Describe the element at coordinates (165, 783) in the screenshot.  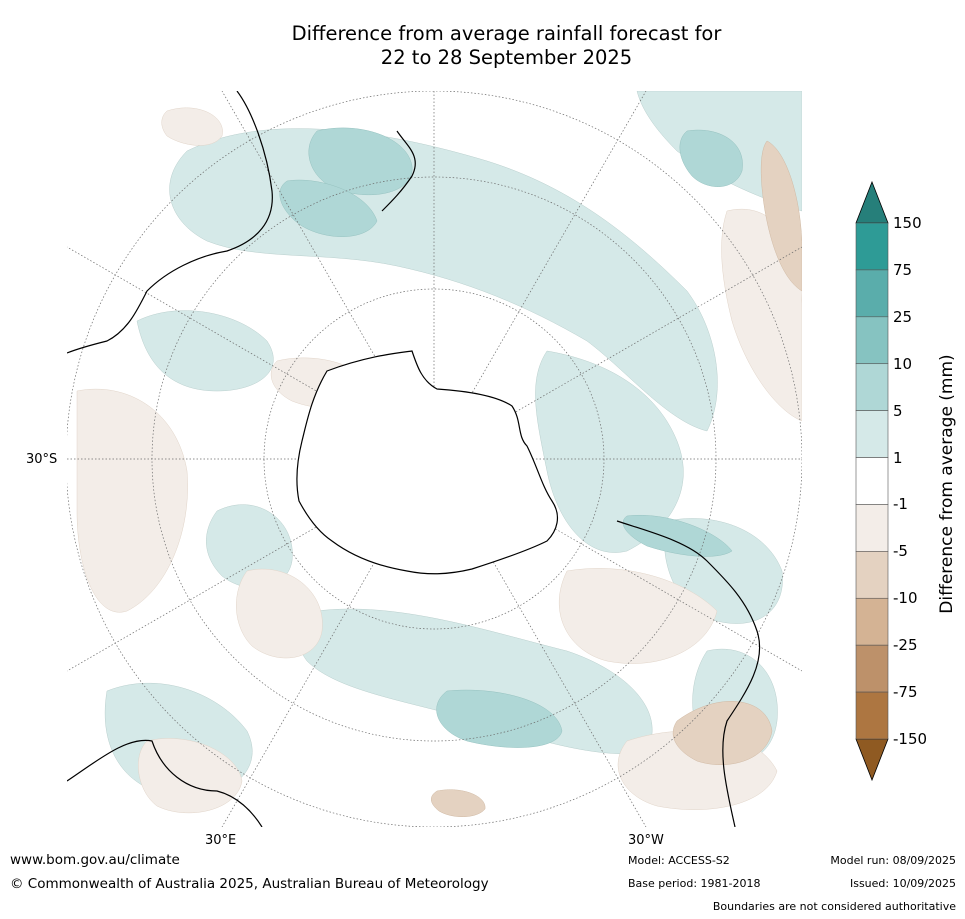
I see `africa-coastline` at that location.